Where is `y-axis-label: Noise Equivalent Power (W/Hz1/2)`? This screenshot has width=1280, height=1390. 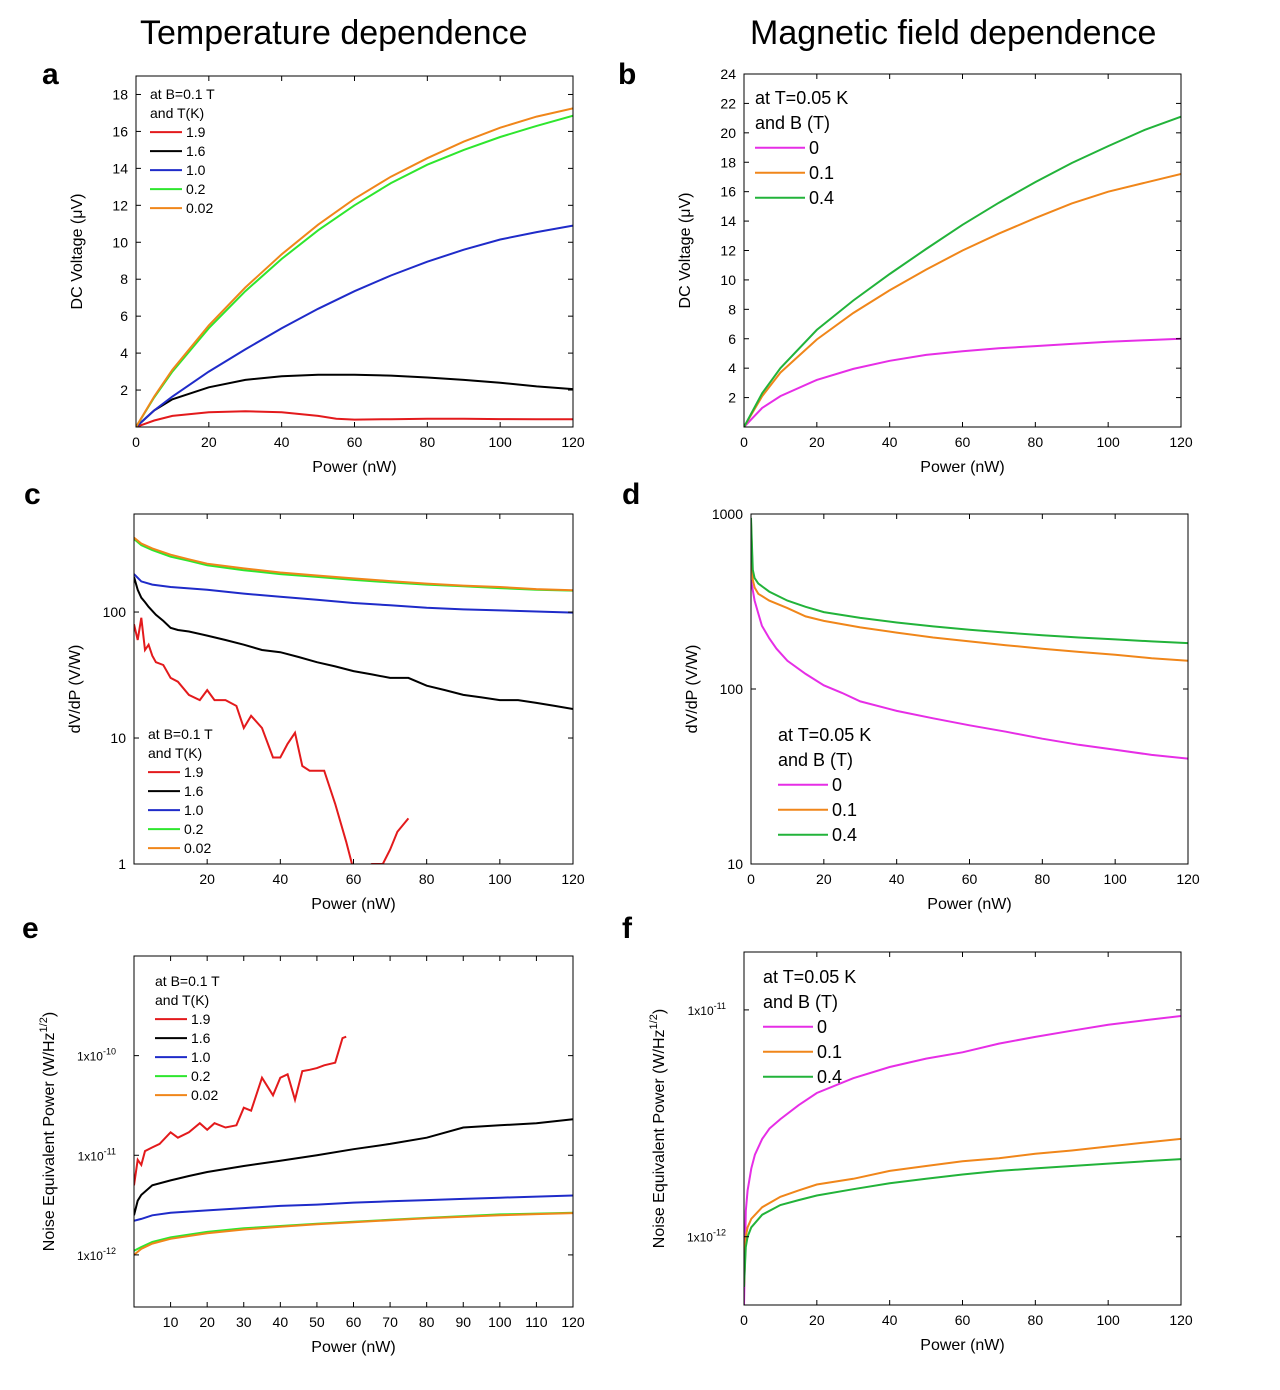
y-axis-label: Noise Equivalent Power (W/Hz1/2) is located at coordinates (48, 1131).